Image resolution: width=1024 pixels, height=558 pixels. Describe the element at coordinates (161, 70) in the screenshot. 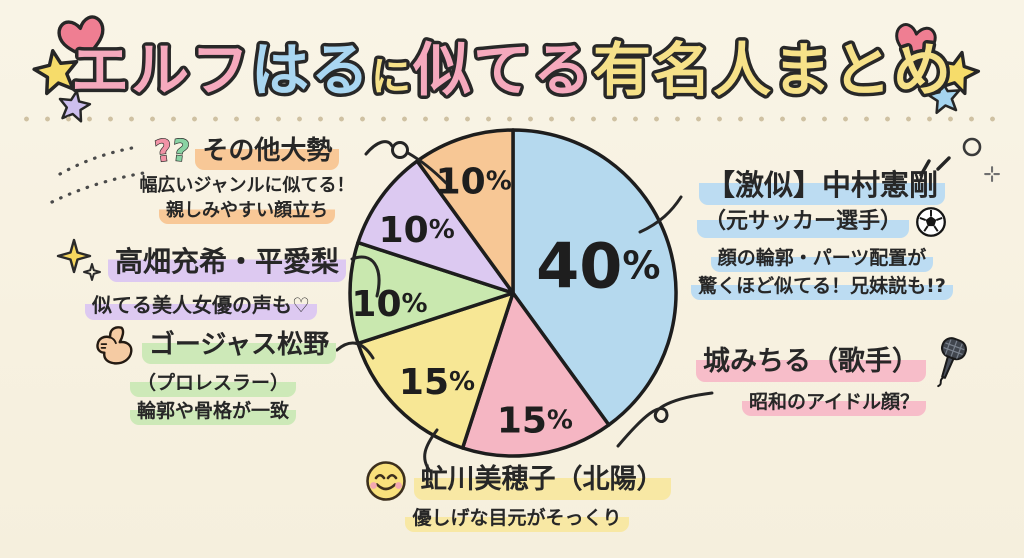

I see `title-segment: エルフ` at that location.